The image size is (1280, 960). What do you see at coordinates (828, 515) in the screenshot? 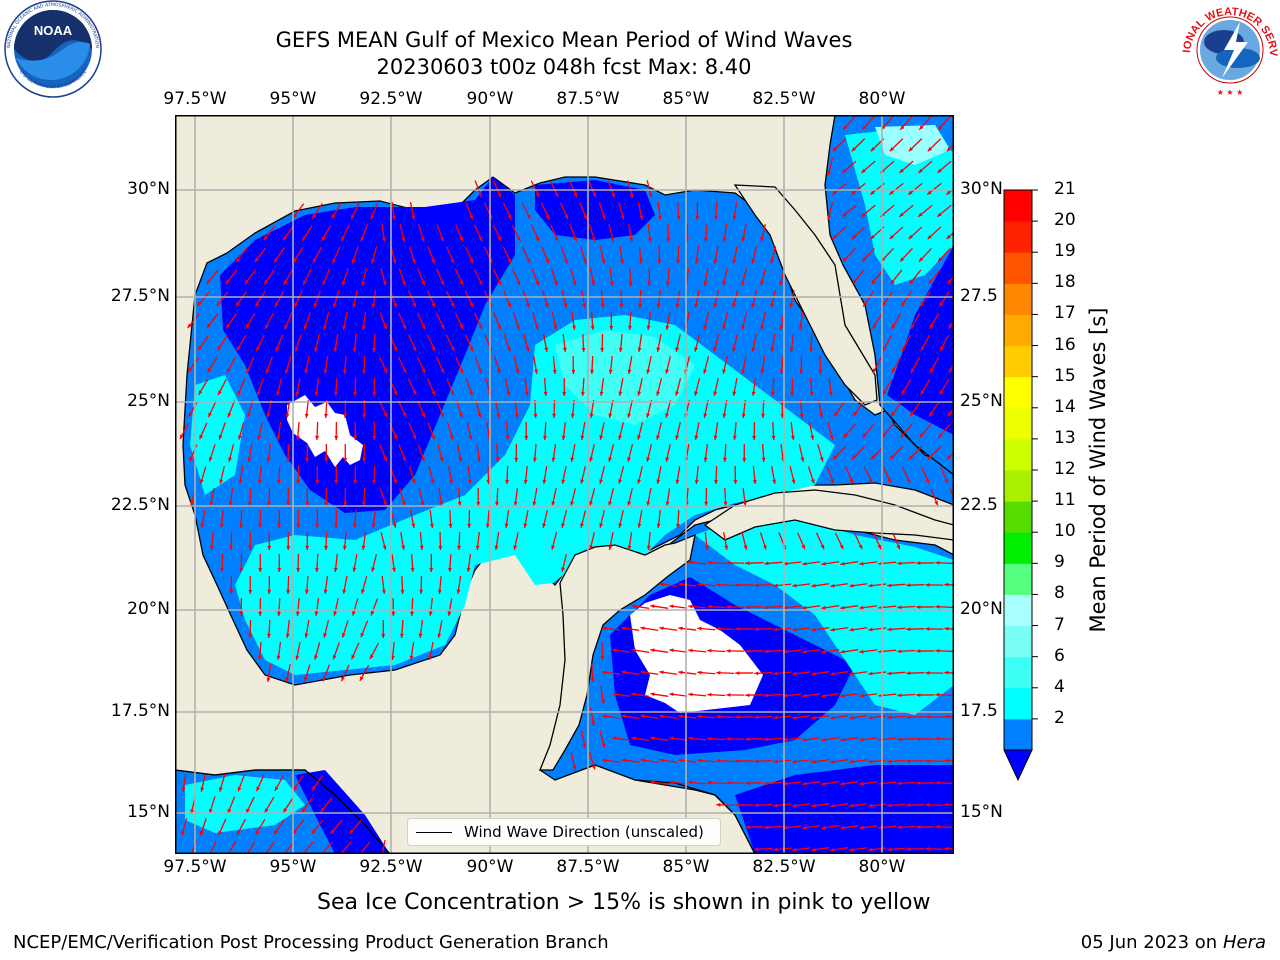
I see `cuba` at bounding box center [828, 515].